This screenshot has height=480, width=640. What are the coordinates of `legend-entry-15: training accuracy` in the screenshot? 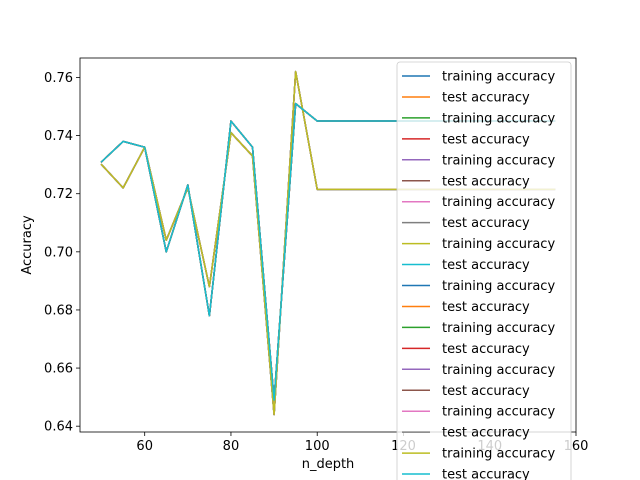 It's located at (498, 370).